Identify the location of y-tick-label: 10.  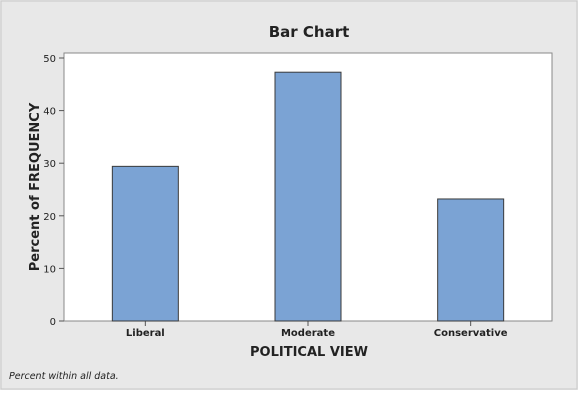
(49, 269).